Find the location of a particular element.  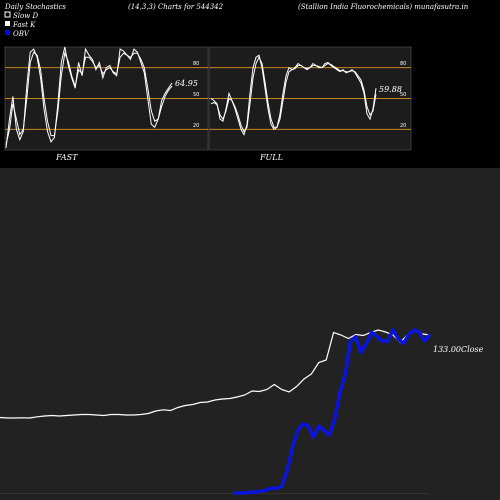

legend-swatch-slow-d is located at coordinates (7, 14).